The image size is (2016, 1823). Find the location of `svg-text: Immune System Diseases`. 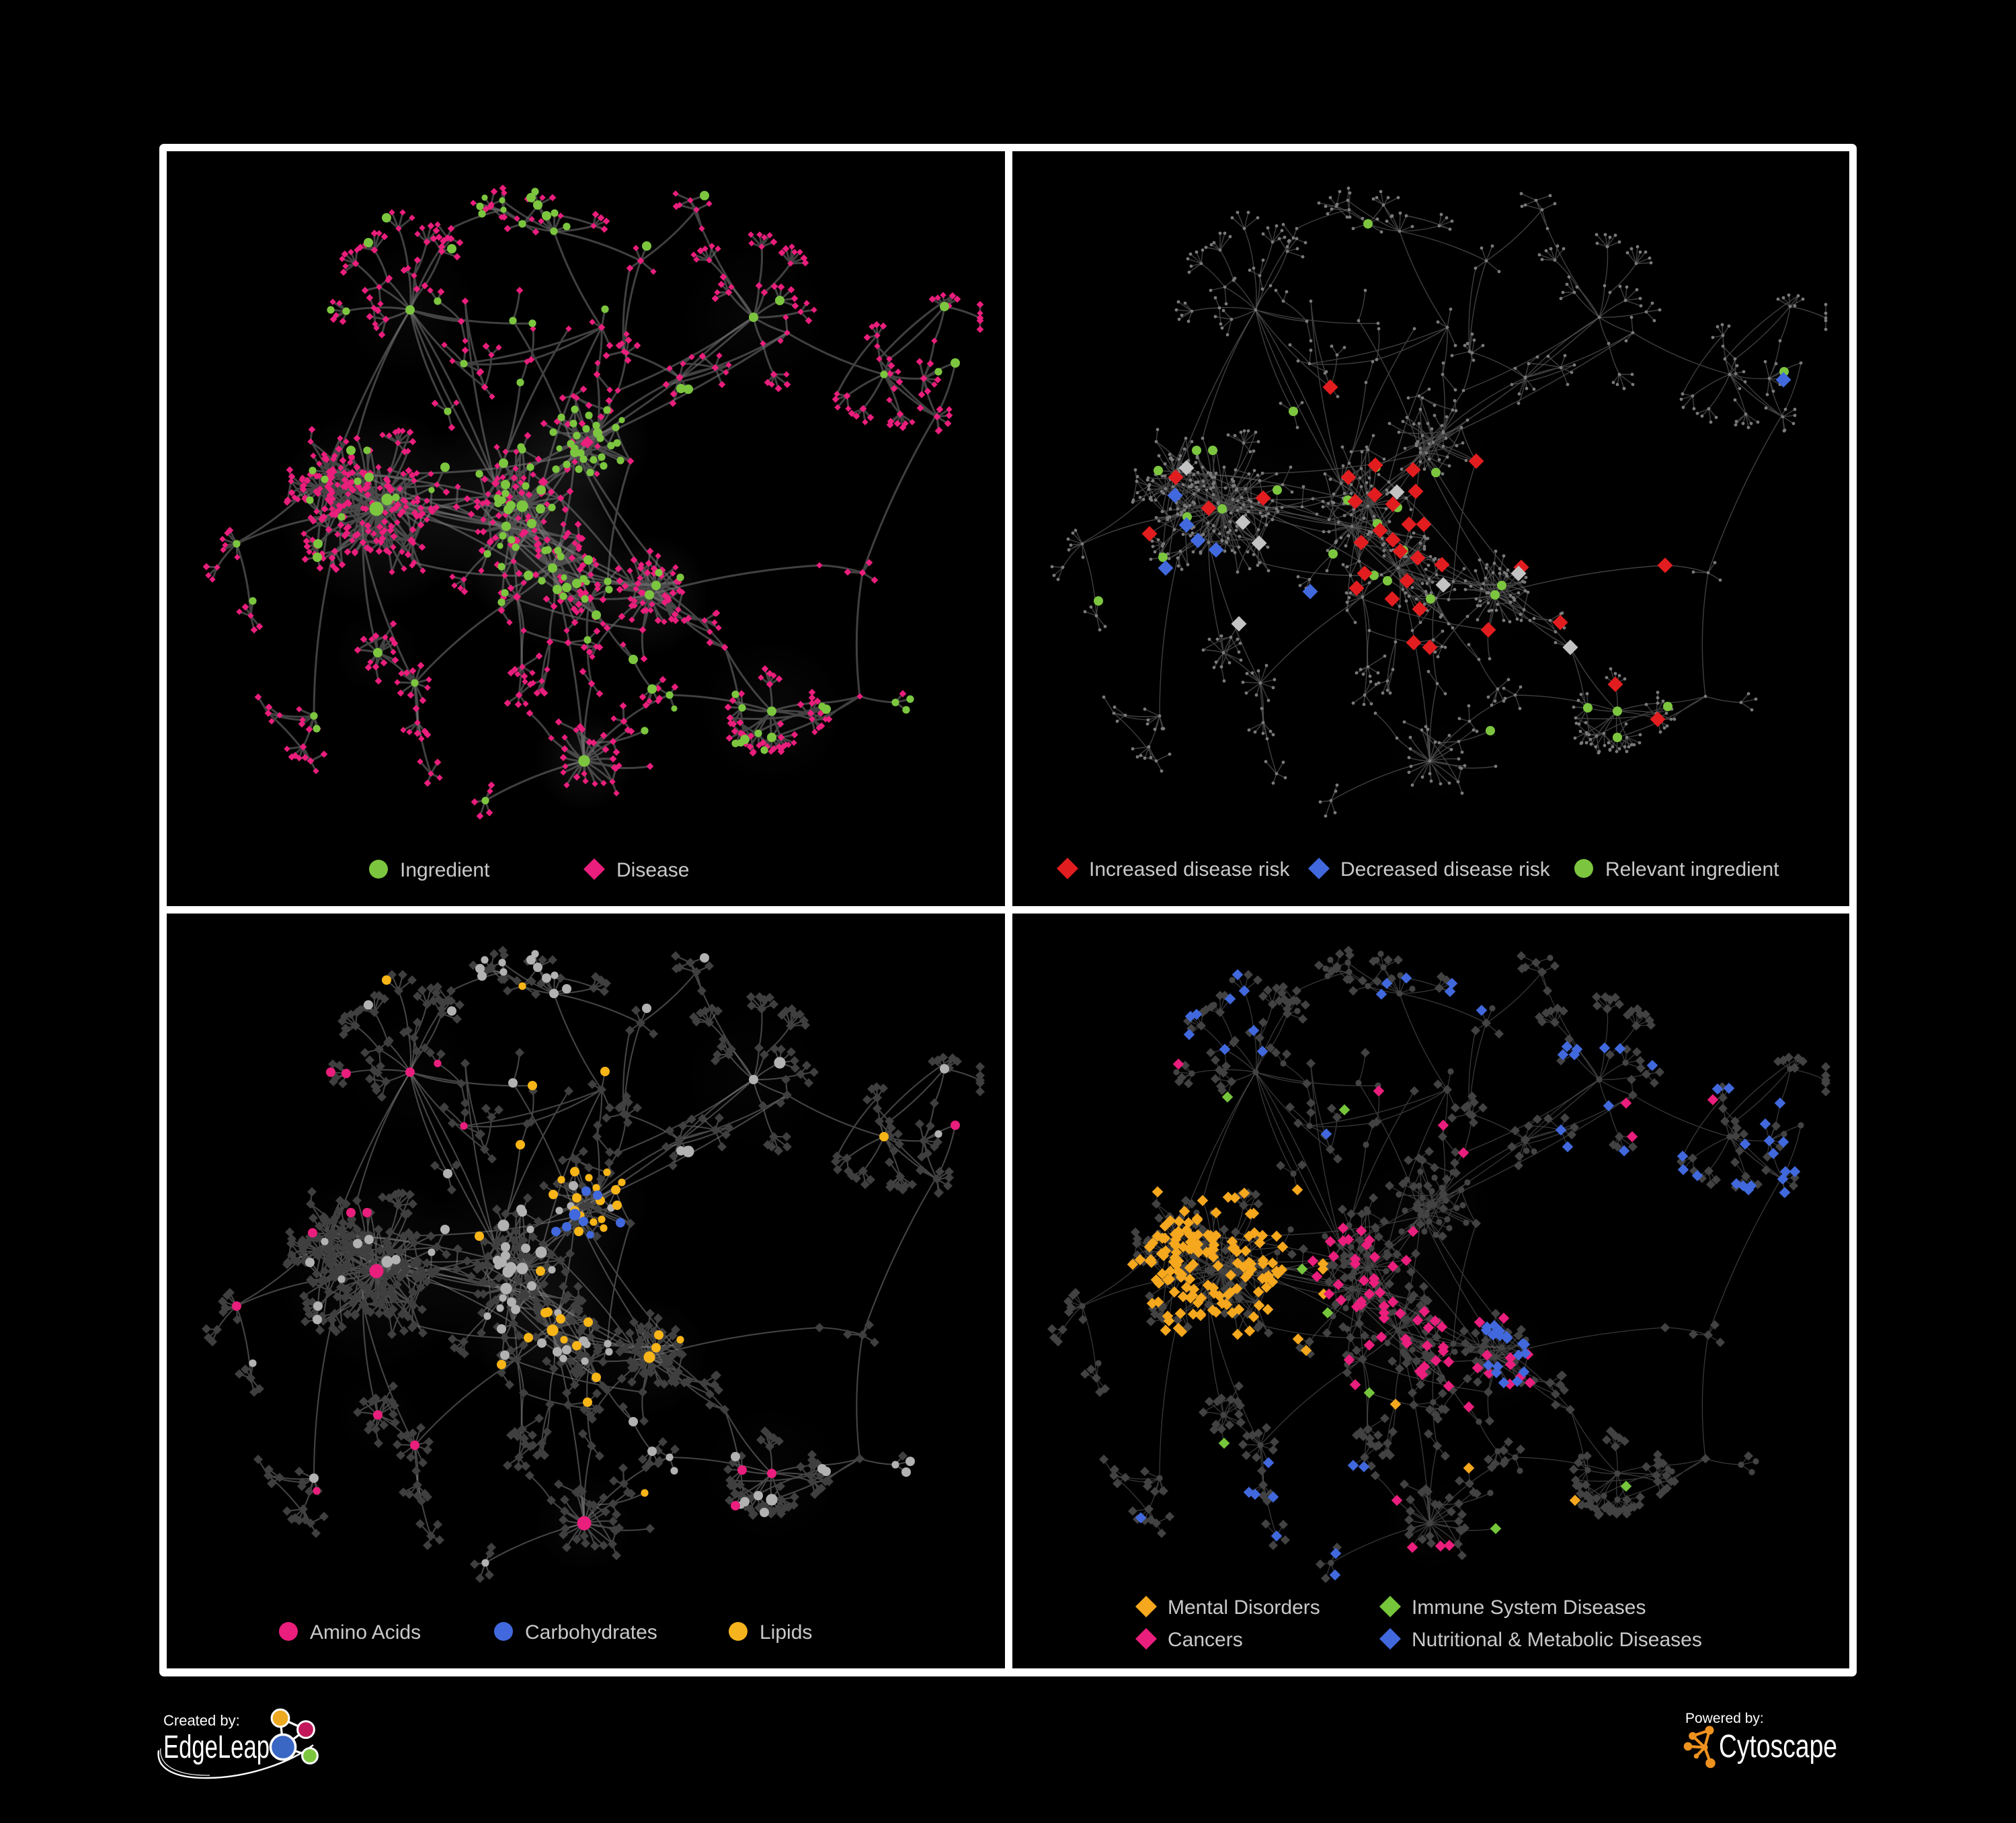

svg-text: Immune System Diseases is located at coordinates (1529, 1607).